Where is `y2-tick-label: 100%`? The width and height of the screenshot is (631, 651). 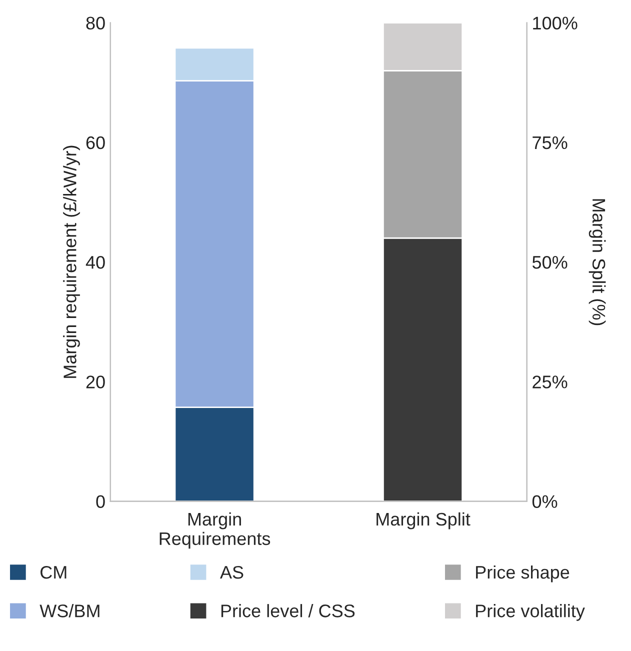
y2-tick-label: 100% is located at coordinates (555, 23).